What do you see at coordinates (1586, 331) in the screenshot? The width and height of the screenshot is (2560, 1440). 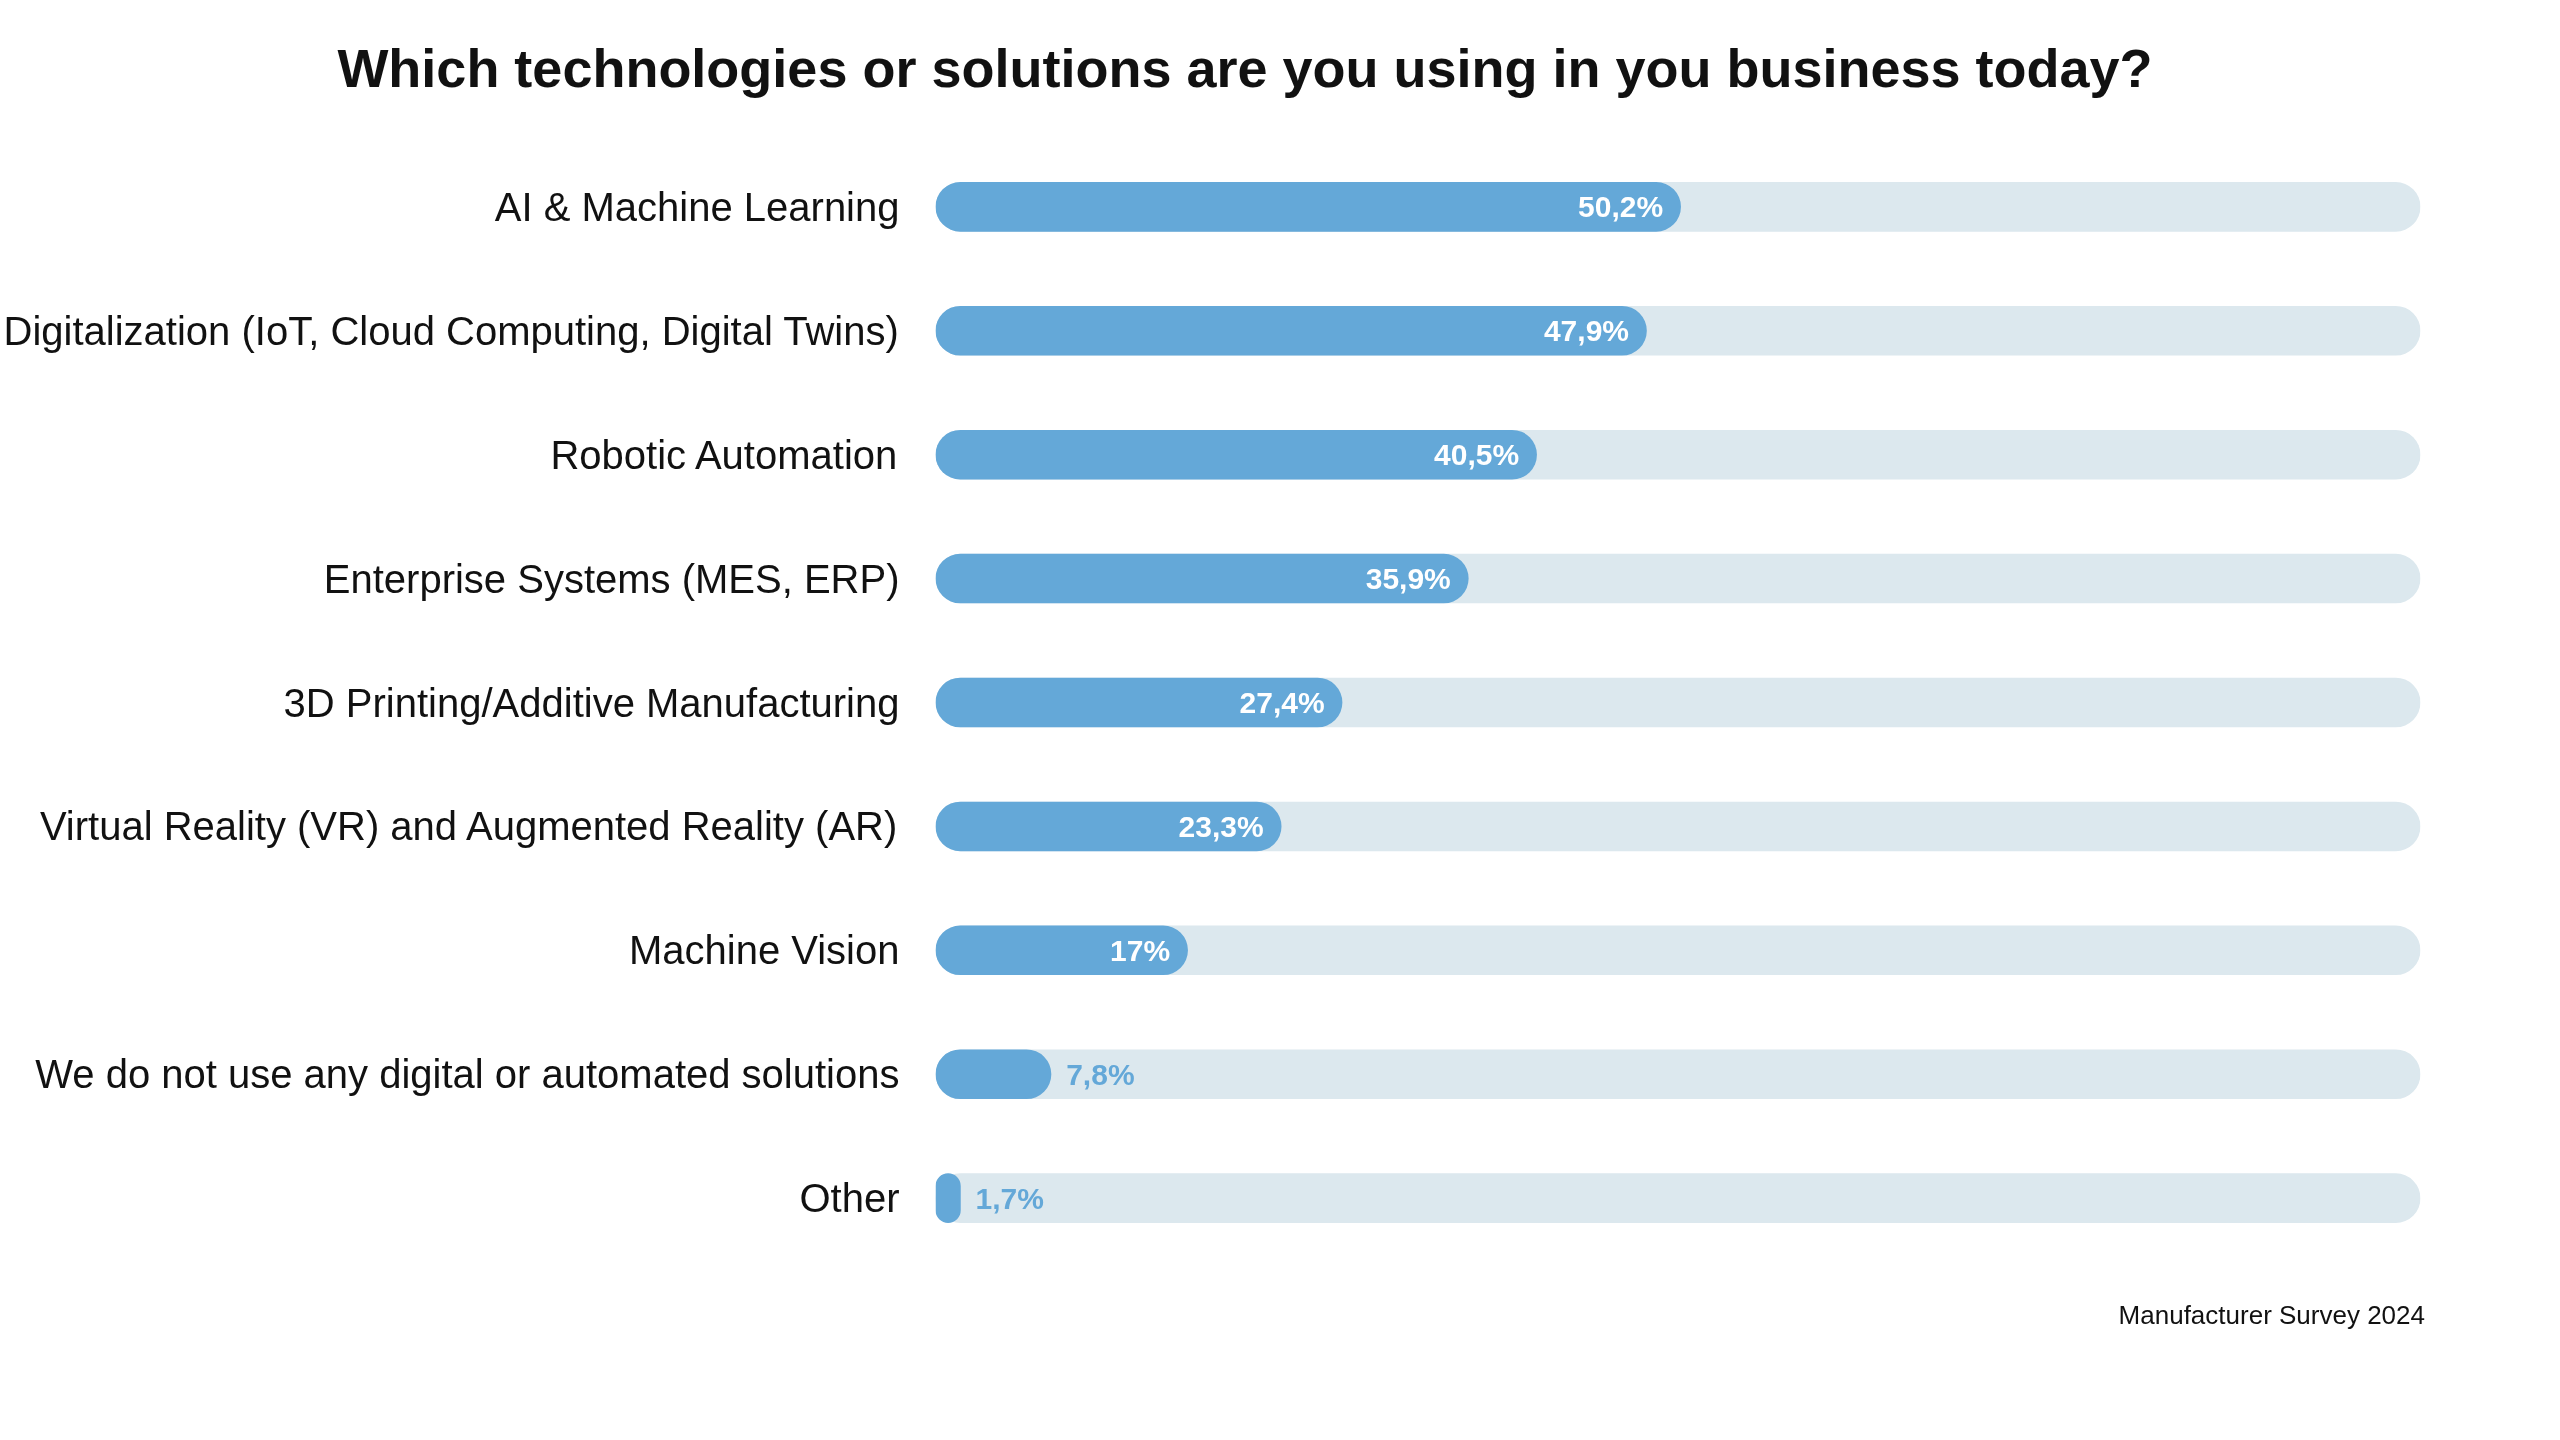 I see `data-label: 47,9%` at bounding box center [1586, 331].